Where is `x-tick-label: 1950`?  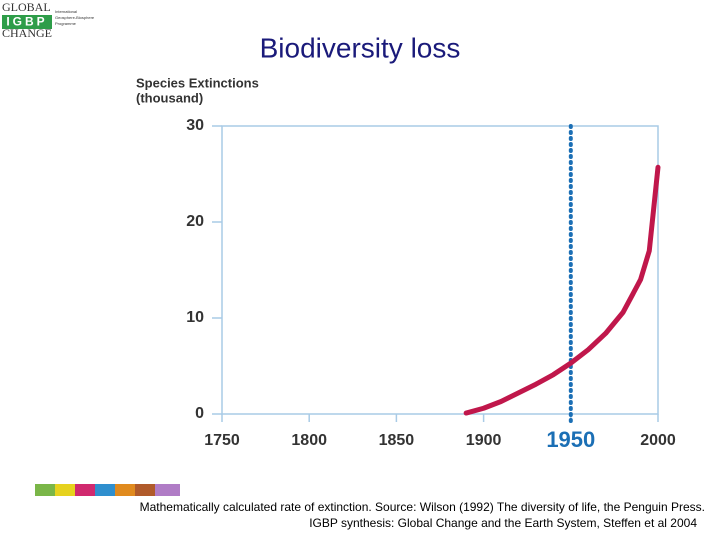
x-tick-label: 1950 is located at coordinates (570, 439).